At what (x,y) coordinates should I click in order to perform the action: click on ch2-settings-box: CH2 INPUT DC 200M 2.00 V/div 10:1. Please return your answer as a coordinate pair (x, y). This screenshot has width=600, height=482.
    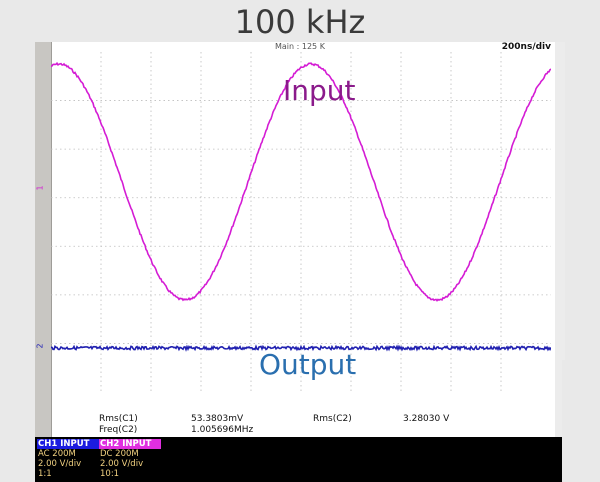
    Looking at the image, I should click on (130, 459).